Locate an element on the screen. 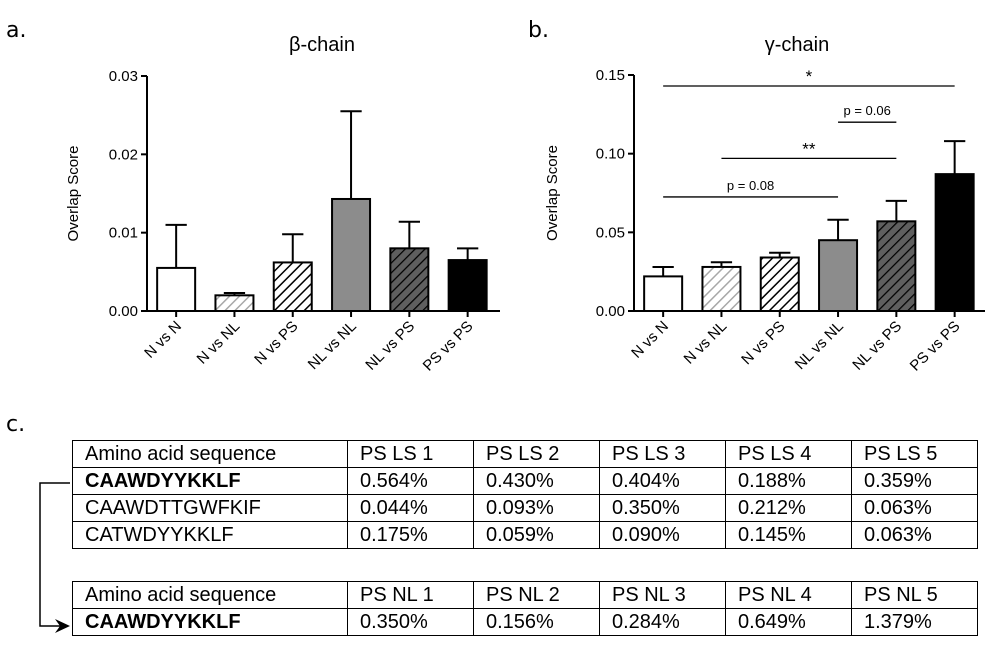  table-cell: 0.145% is located at coordinates (788, 535).